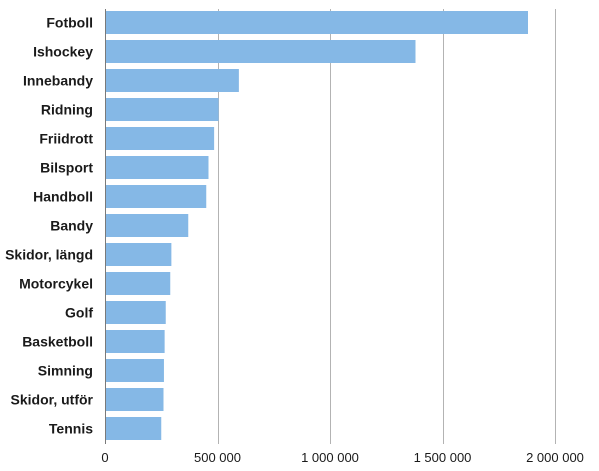 The image size is (599, 471). Describe the element at coordinates (104, 457) in the screenshot. I see `x-tick-label: 0` at that location.